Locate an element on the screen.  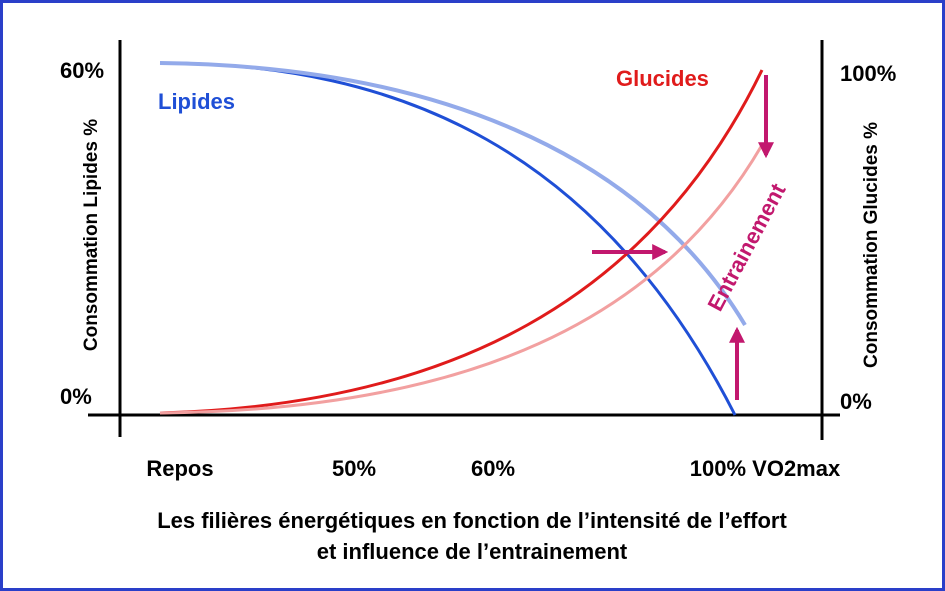
x-label: 50% is located at coordinates (354, 468).